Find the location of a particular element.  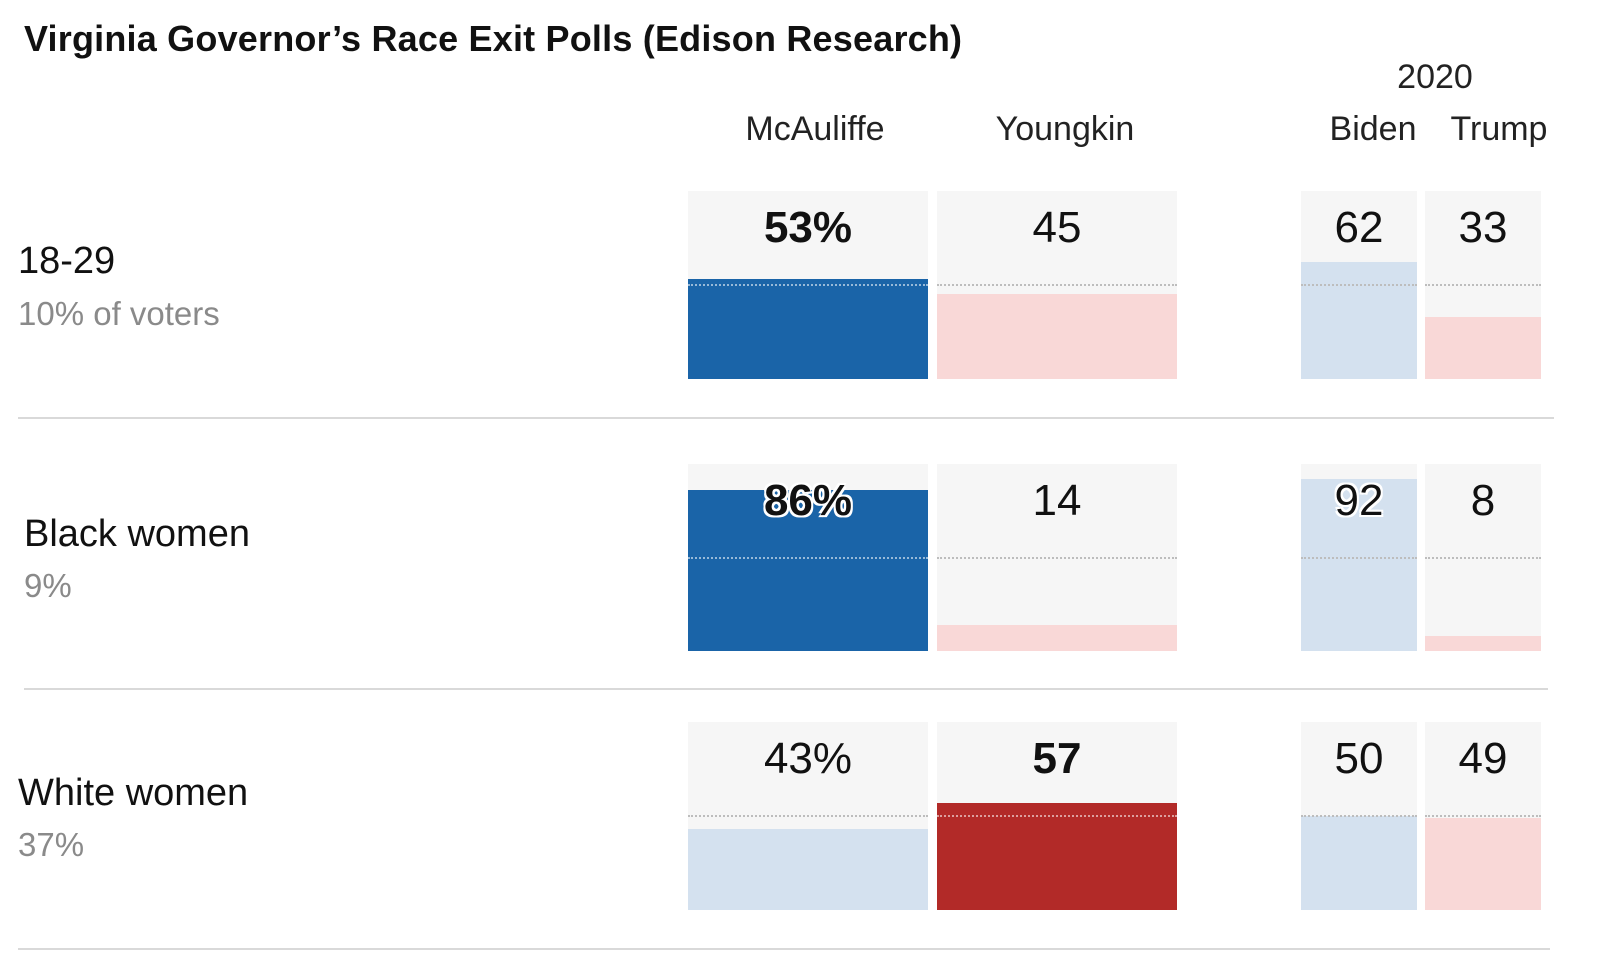

bar-cell-trump: 8 is located at coordinates (1483, 557).